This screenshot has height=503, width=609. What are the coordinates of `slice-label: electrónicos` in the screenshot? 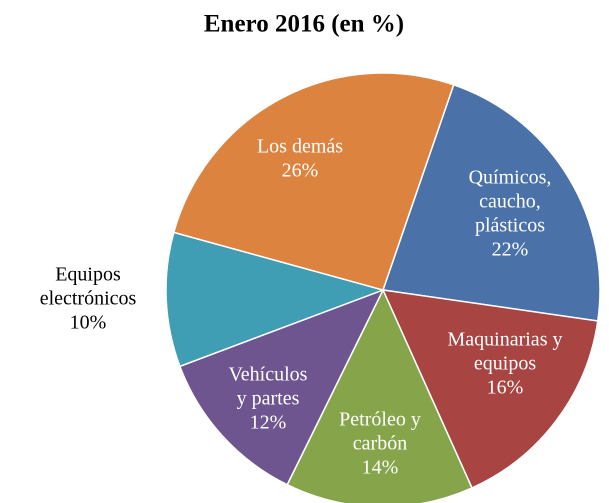 It's located at (88, 299).